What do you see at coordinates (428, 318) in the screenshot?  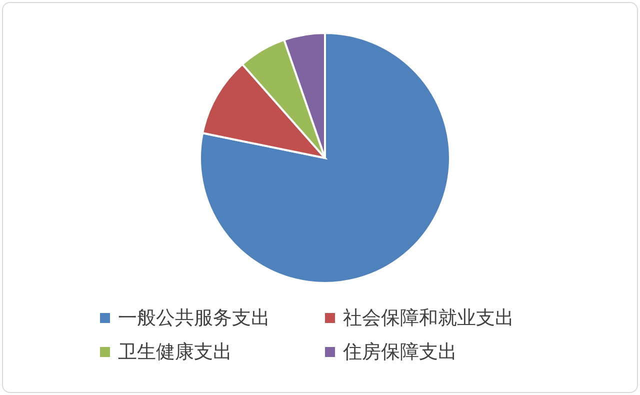 I see `legend-label: 社会保障和就业支出` at bounding box center [428, 318].